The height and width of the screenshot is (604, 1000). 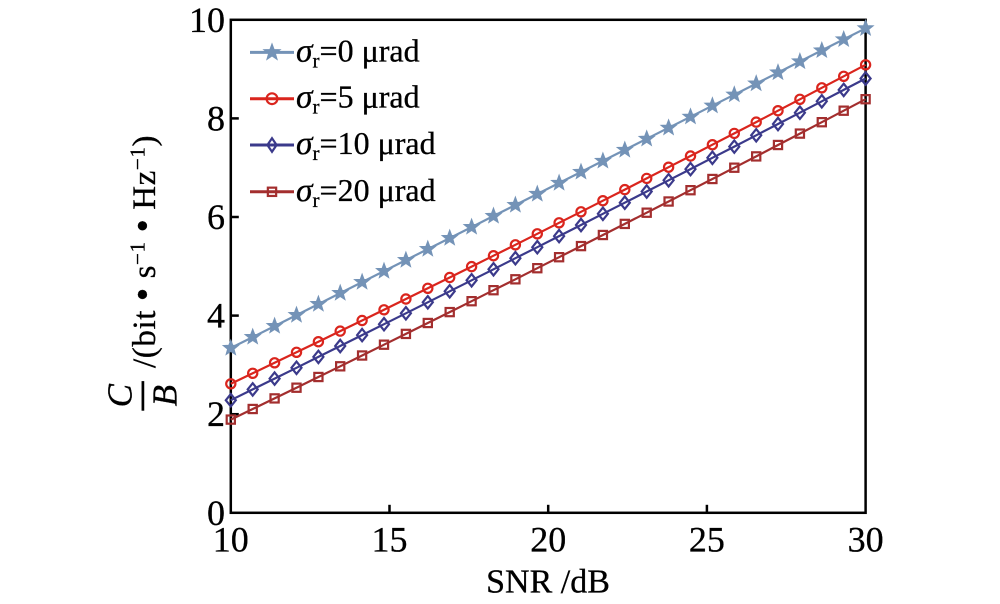 I want to click on svg-text: 30, so click(x=866, y=540).